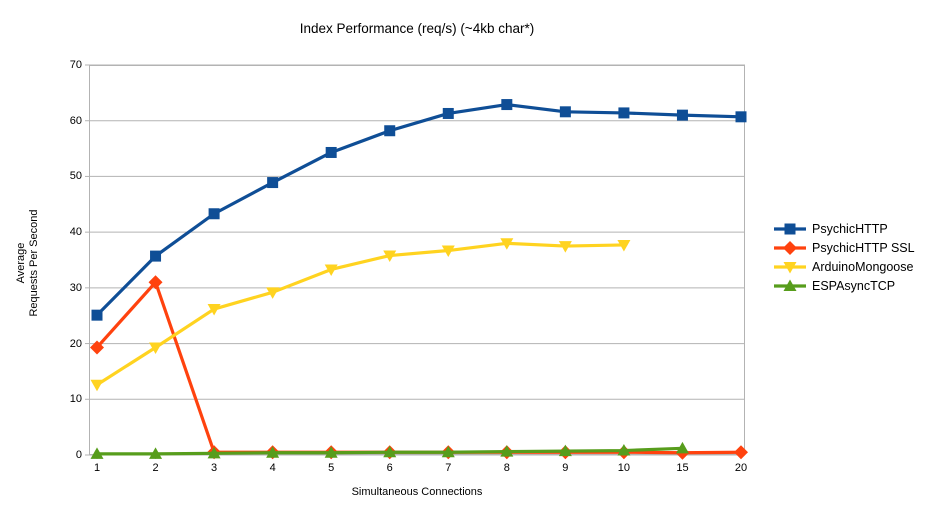  What do you see at coordinates (506, 468) in the screenshot?
I see `x-tick-label: 8` at bounding box center [506, 468].